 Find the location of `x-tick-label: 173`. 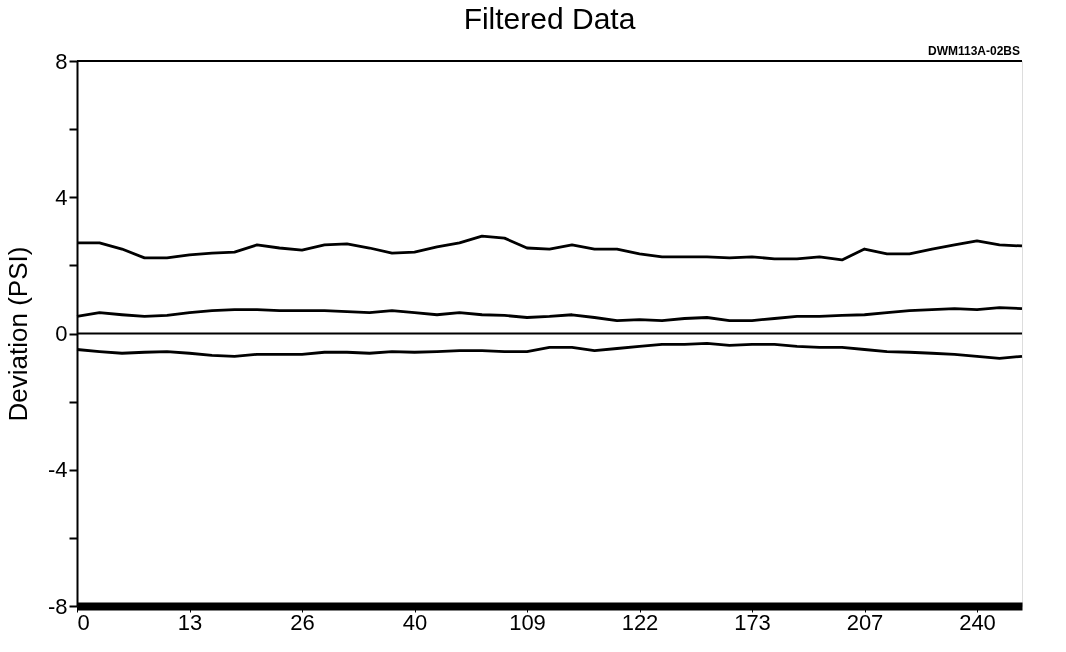

x-tick-label: 173 is located at coordinates (752, 622).